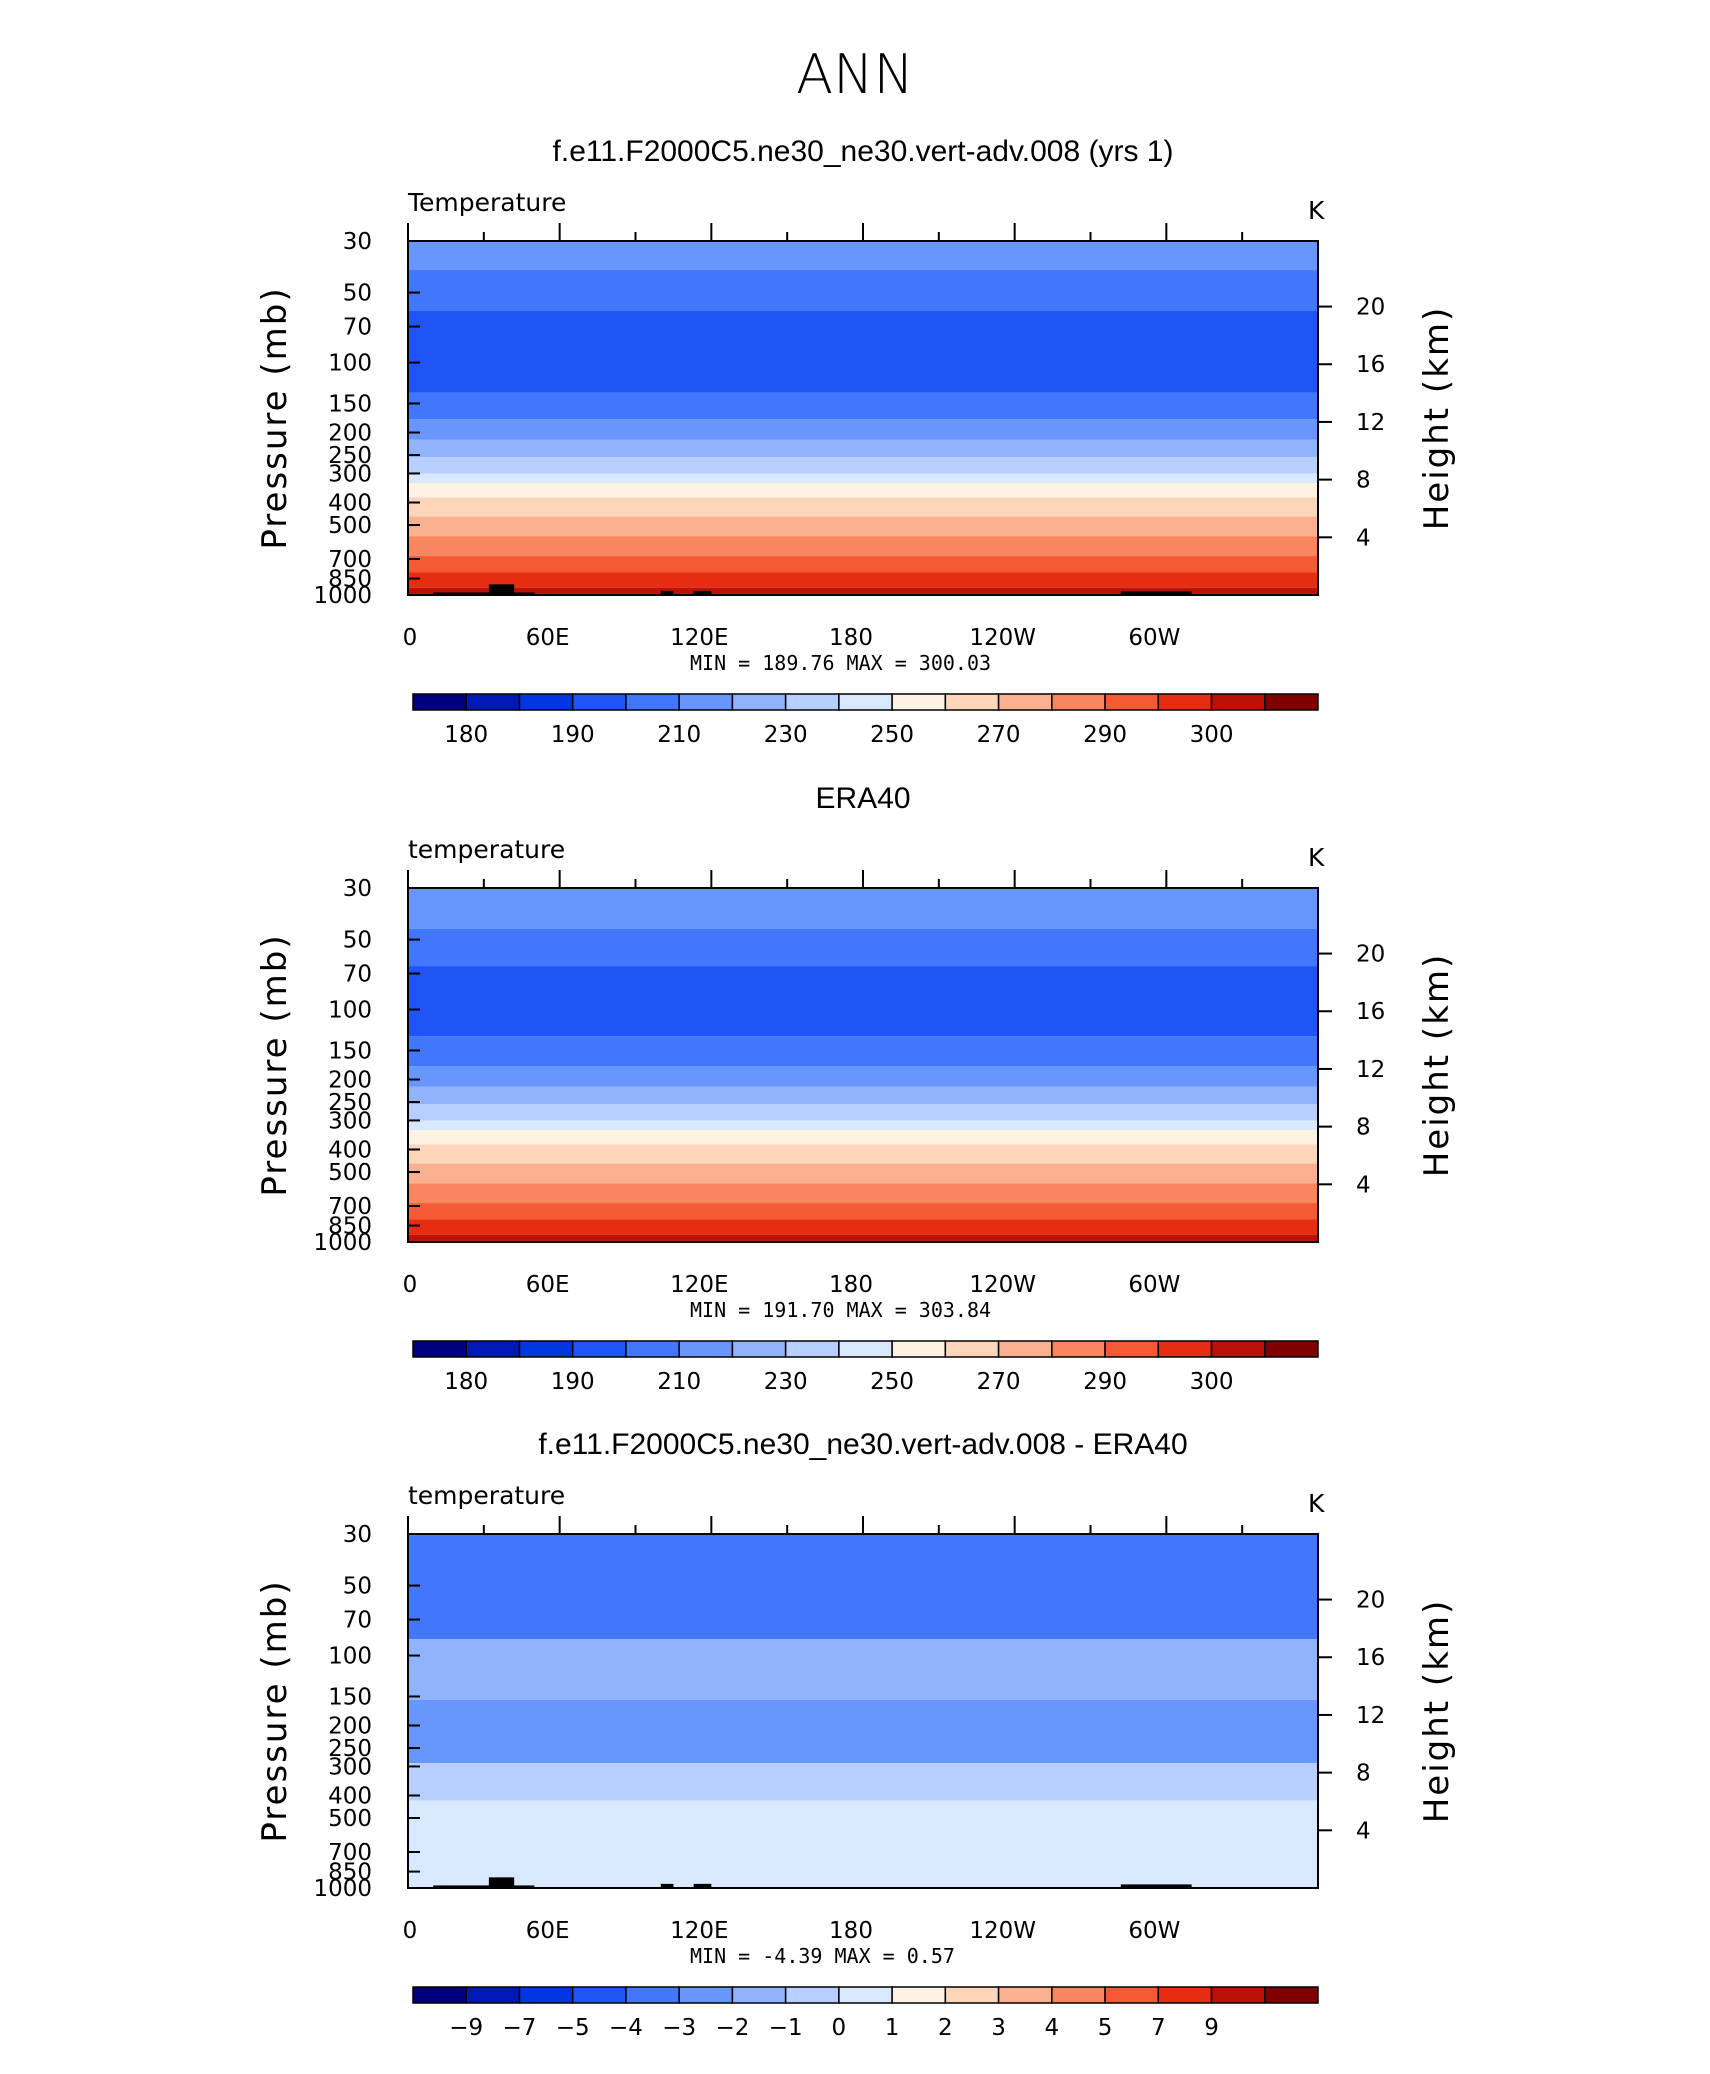 The image size is (1710, 2074). I want to click on stats-line: MIN = 191.70 MAX = 303.84, so click(840, 1310).